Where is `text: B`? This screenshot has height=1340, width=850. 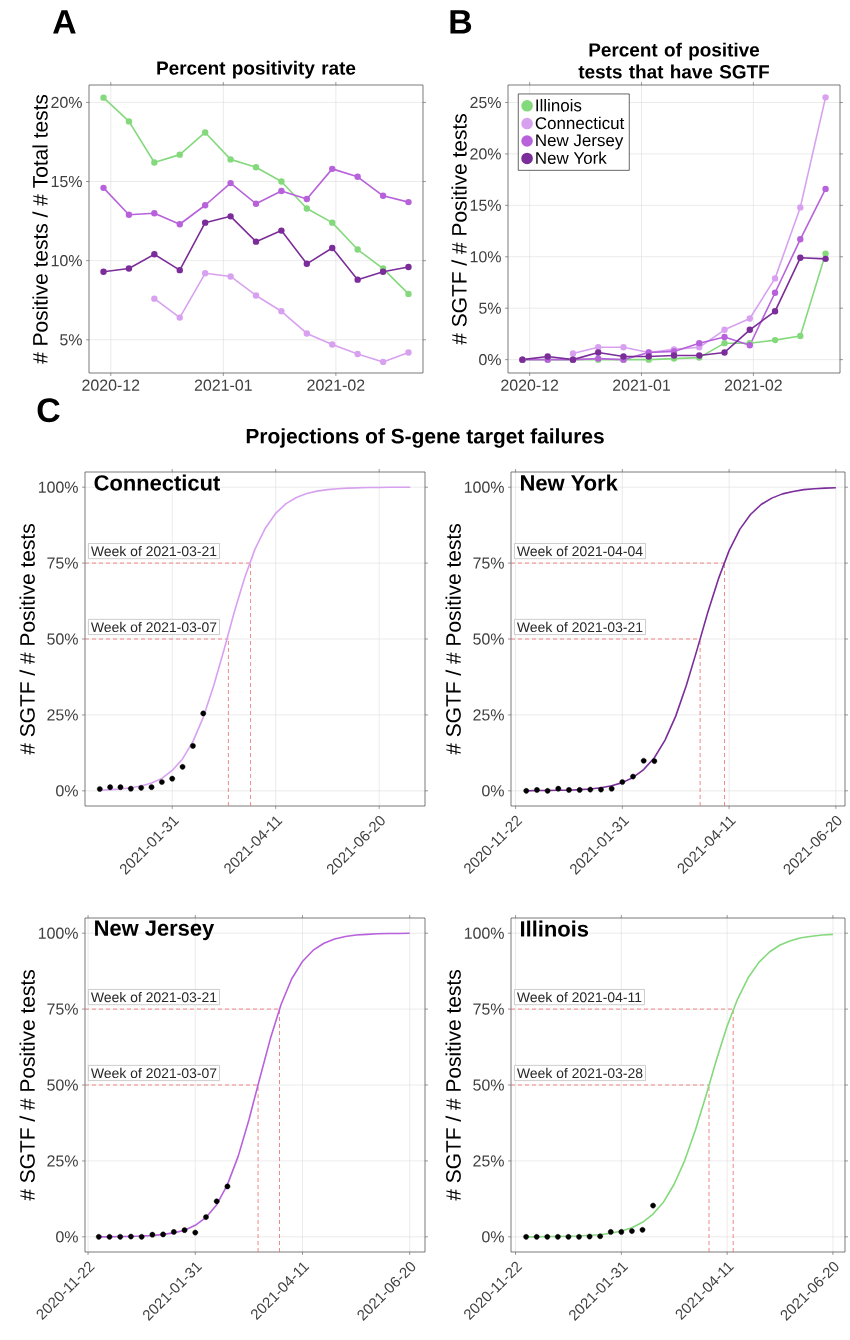
text: B is located at coordinates (461, 22).